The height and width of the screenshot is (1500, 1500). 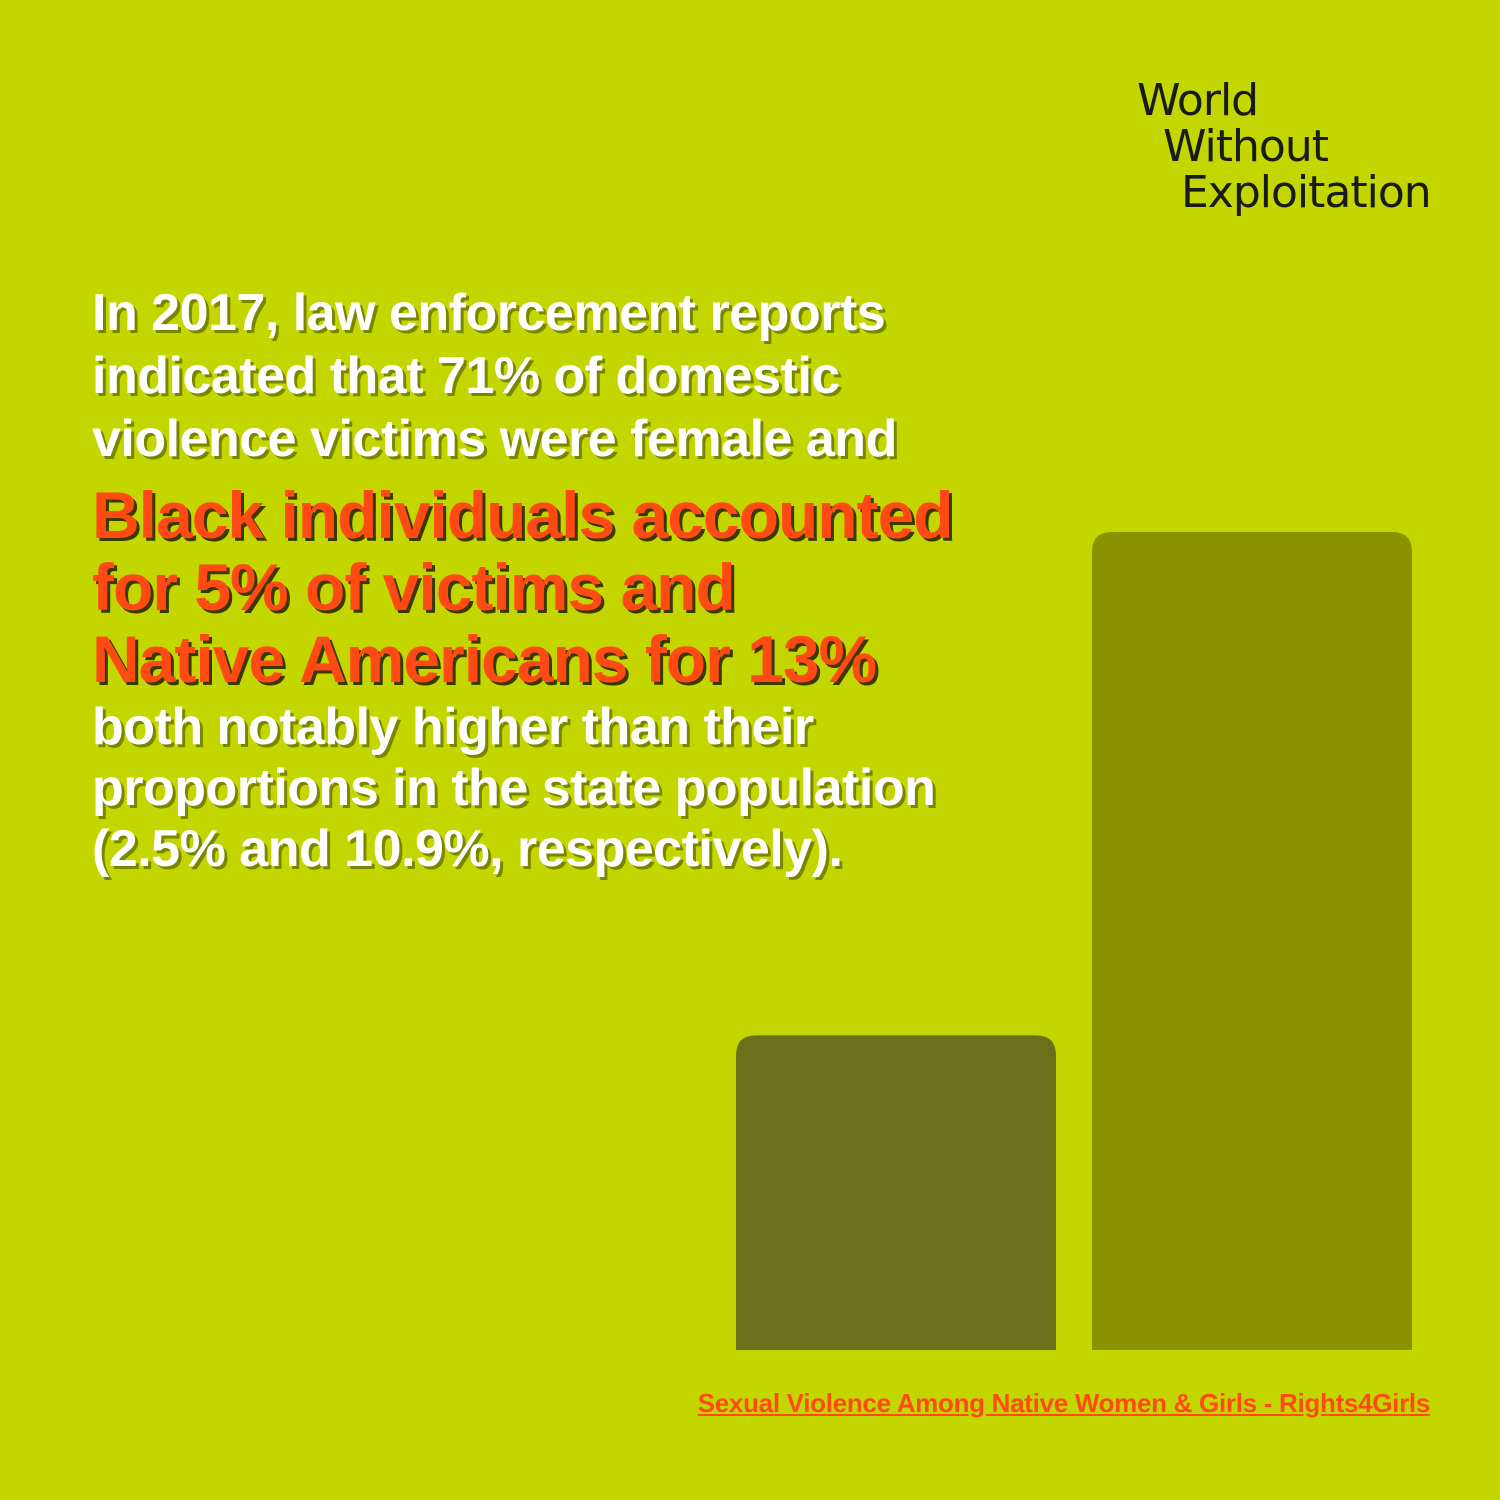 What do you see at coordinates (453, 727) in the screenshot?
I see `outro-line-1: both notably higher than their` at bounding box center [453, 727].